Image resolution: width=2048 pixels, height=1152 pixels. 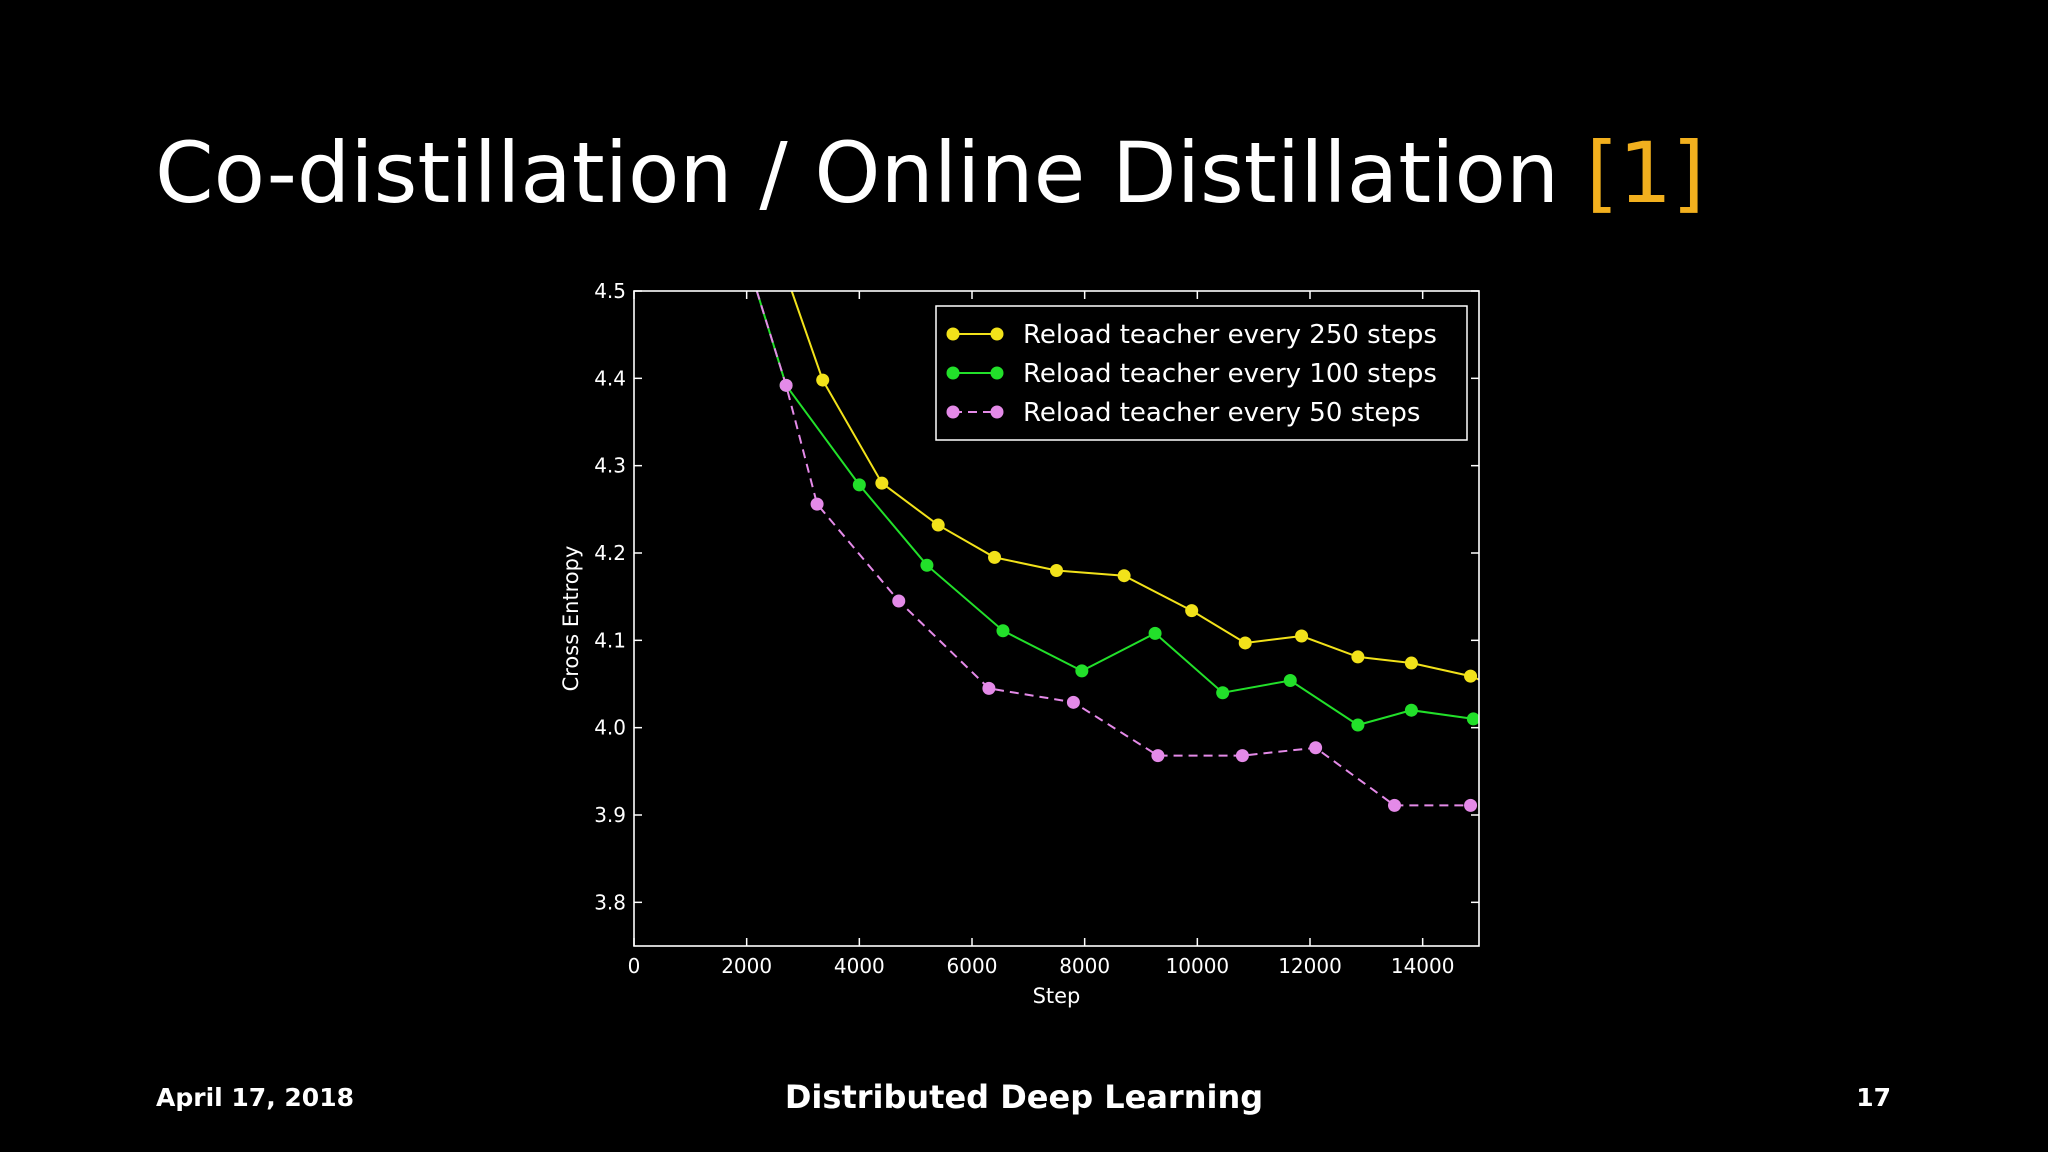 I want to click on slide-title-text: Co-distillation / Online Distillation, so click(x=870, y=173).